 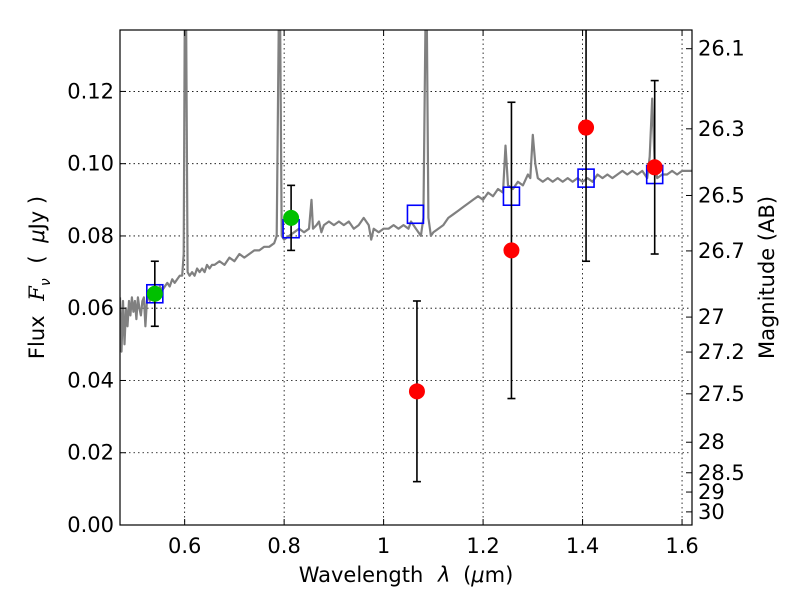 I want to click on y-label-paren: (, so click(x=37, y=259).